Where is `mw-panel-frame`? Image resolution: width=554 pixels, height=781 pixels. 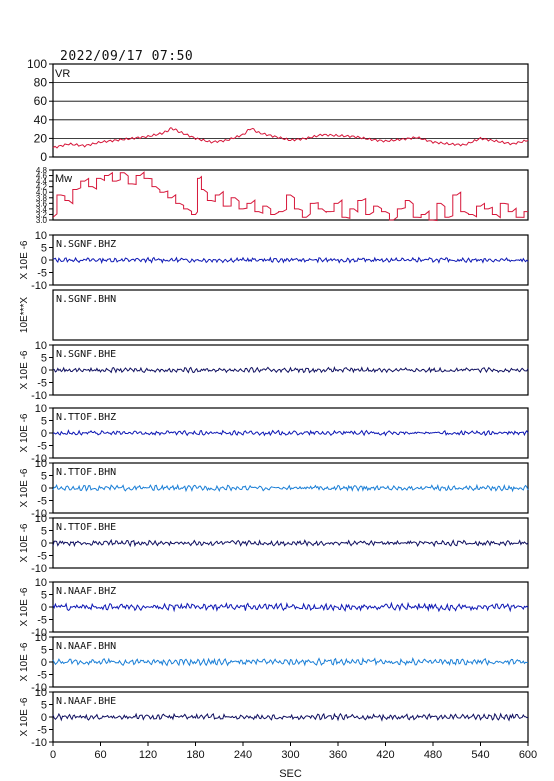 mw-panel-frame is located at coordinates (290, 195).